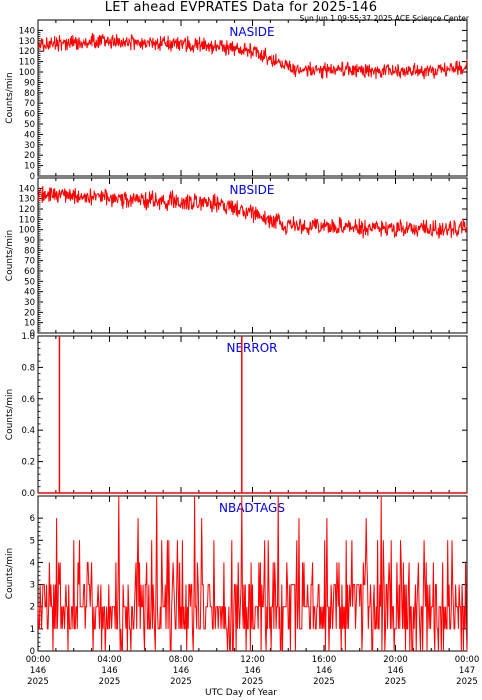 Image resolution: width=482 pixels, height=700 pixels. What do you see at coordinates (28, 368) in the screenshot?
I see `y-tick-label: 0.8` at bounding box center [28, 368].